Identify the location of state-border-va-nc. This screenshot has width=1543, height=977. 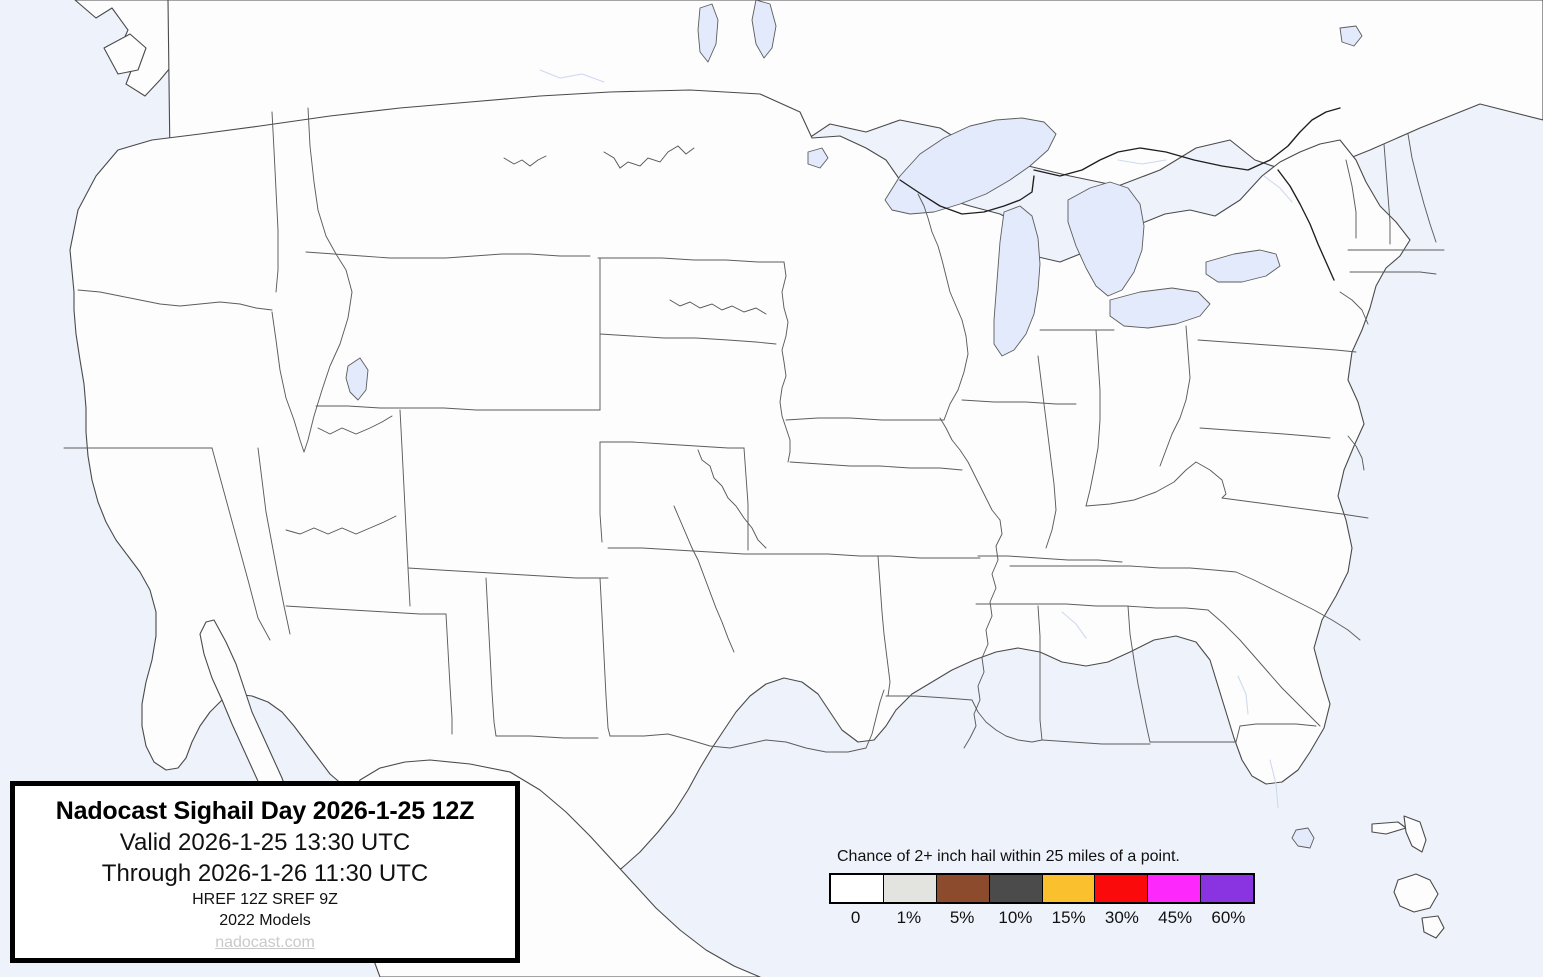
(1295, 508).